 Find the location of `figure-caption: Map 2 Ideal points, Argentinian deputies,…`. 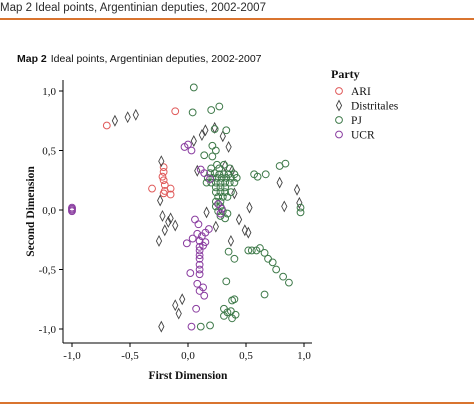

figure-caption: Map 2 Ideal points, Argentinian deputies,… is located at coordinates (139, 59).